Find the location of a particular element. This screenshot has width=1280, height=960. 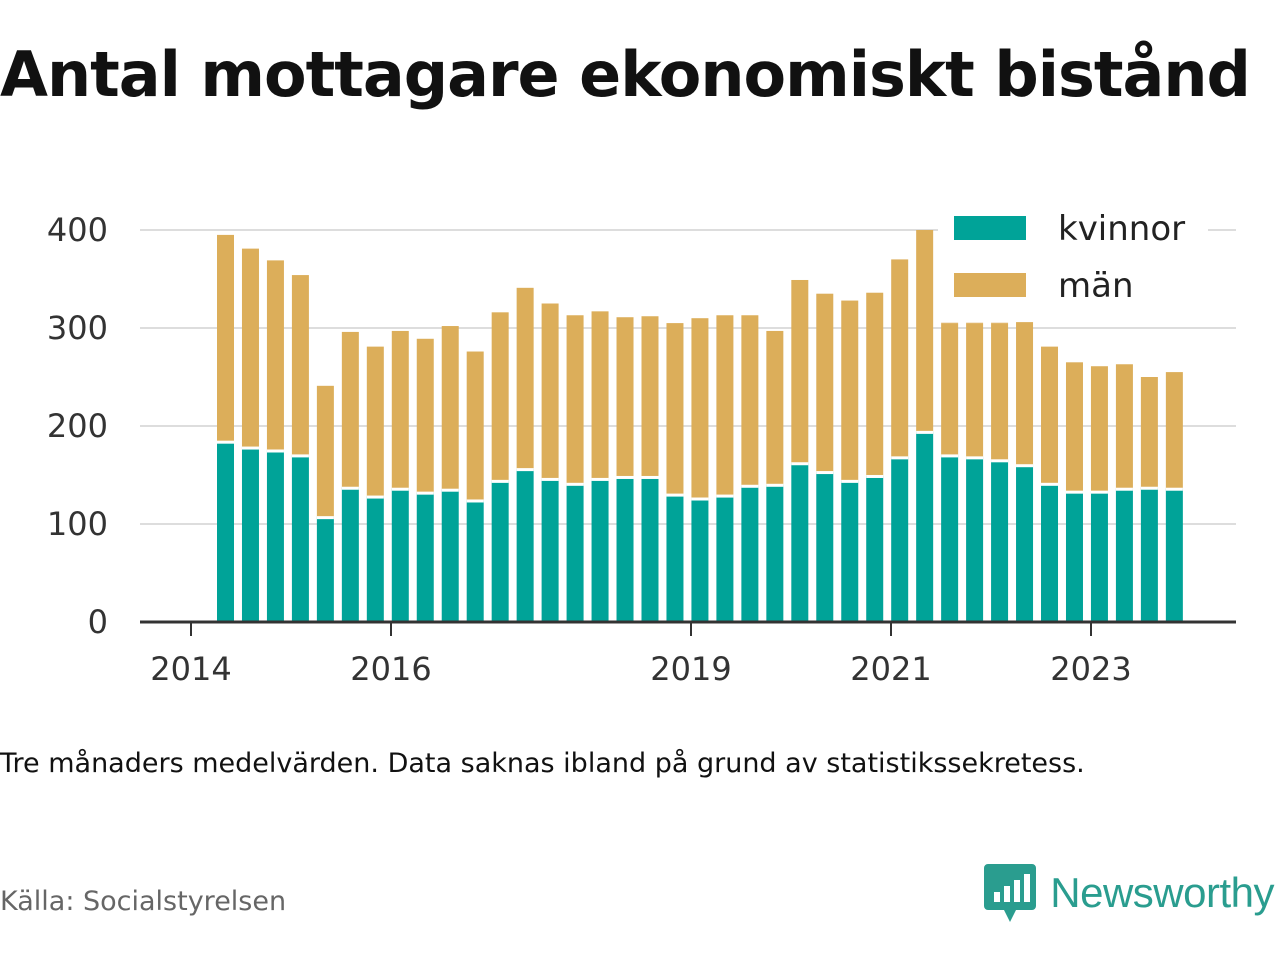

y-tick-label: 400 is located at coordinates (77, 230).